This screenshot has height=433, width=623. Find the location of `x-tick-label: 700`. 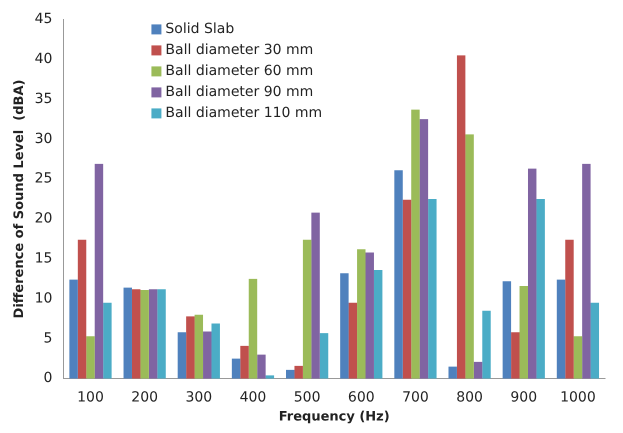

x-tick-label: 700 is located at coordinates (415, 398).